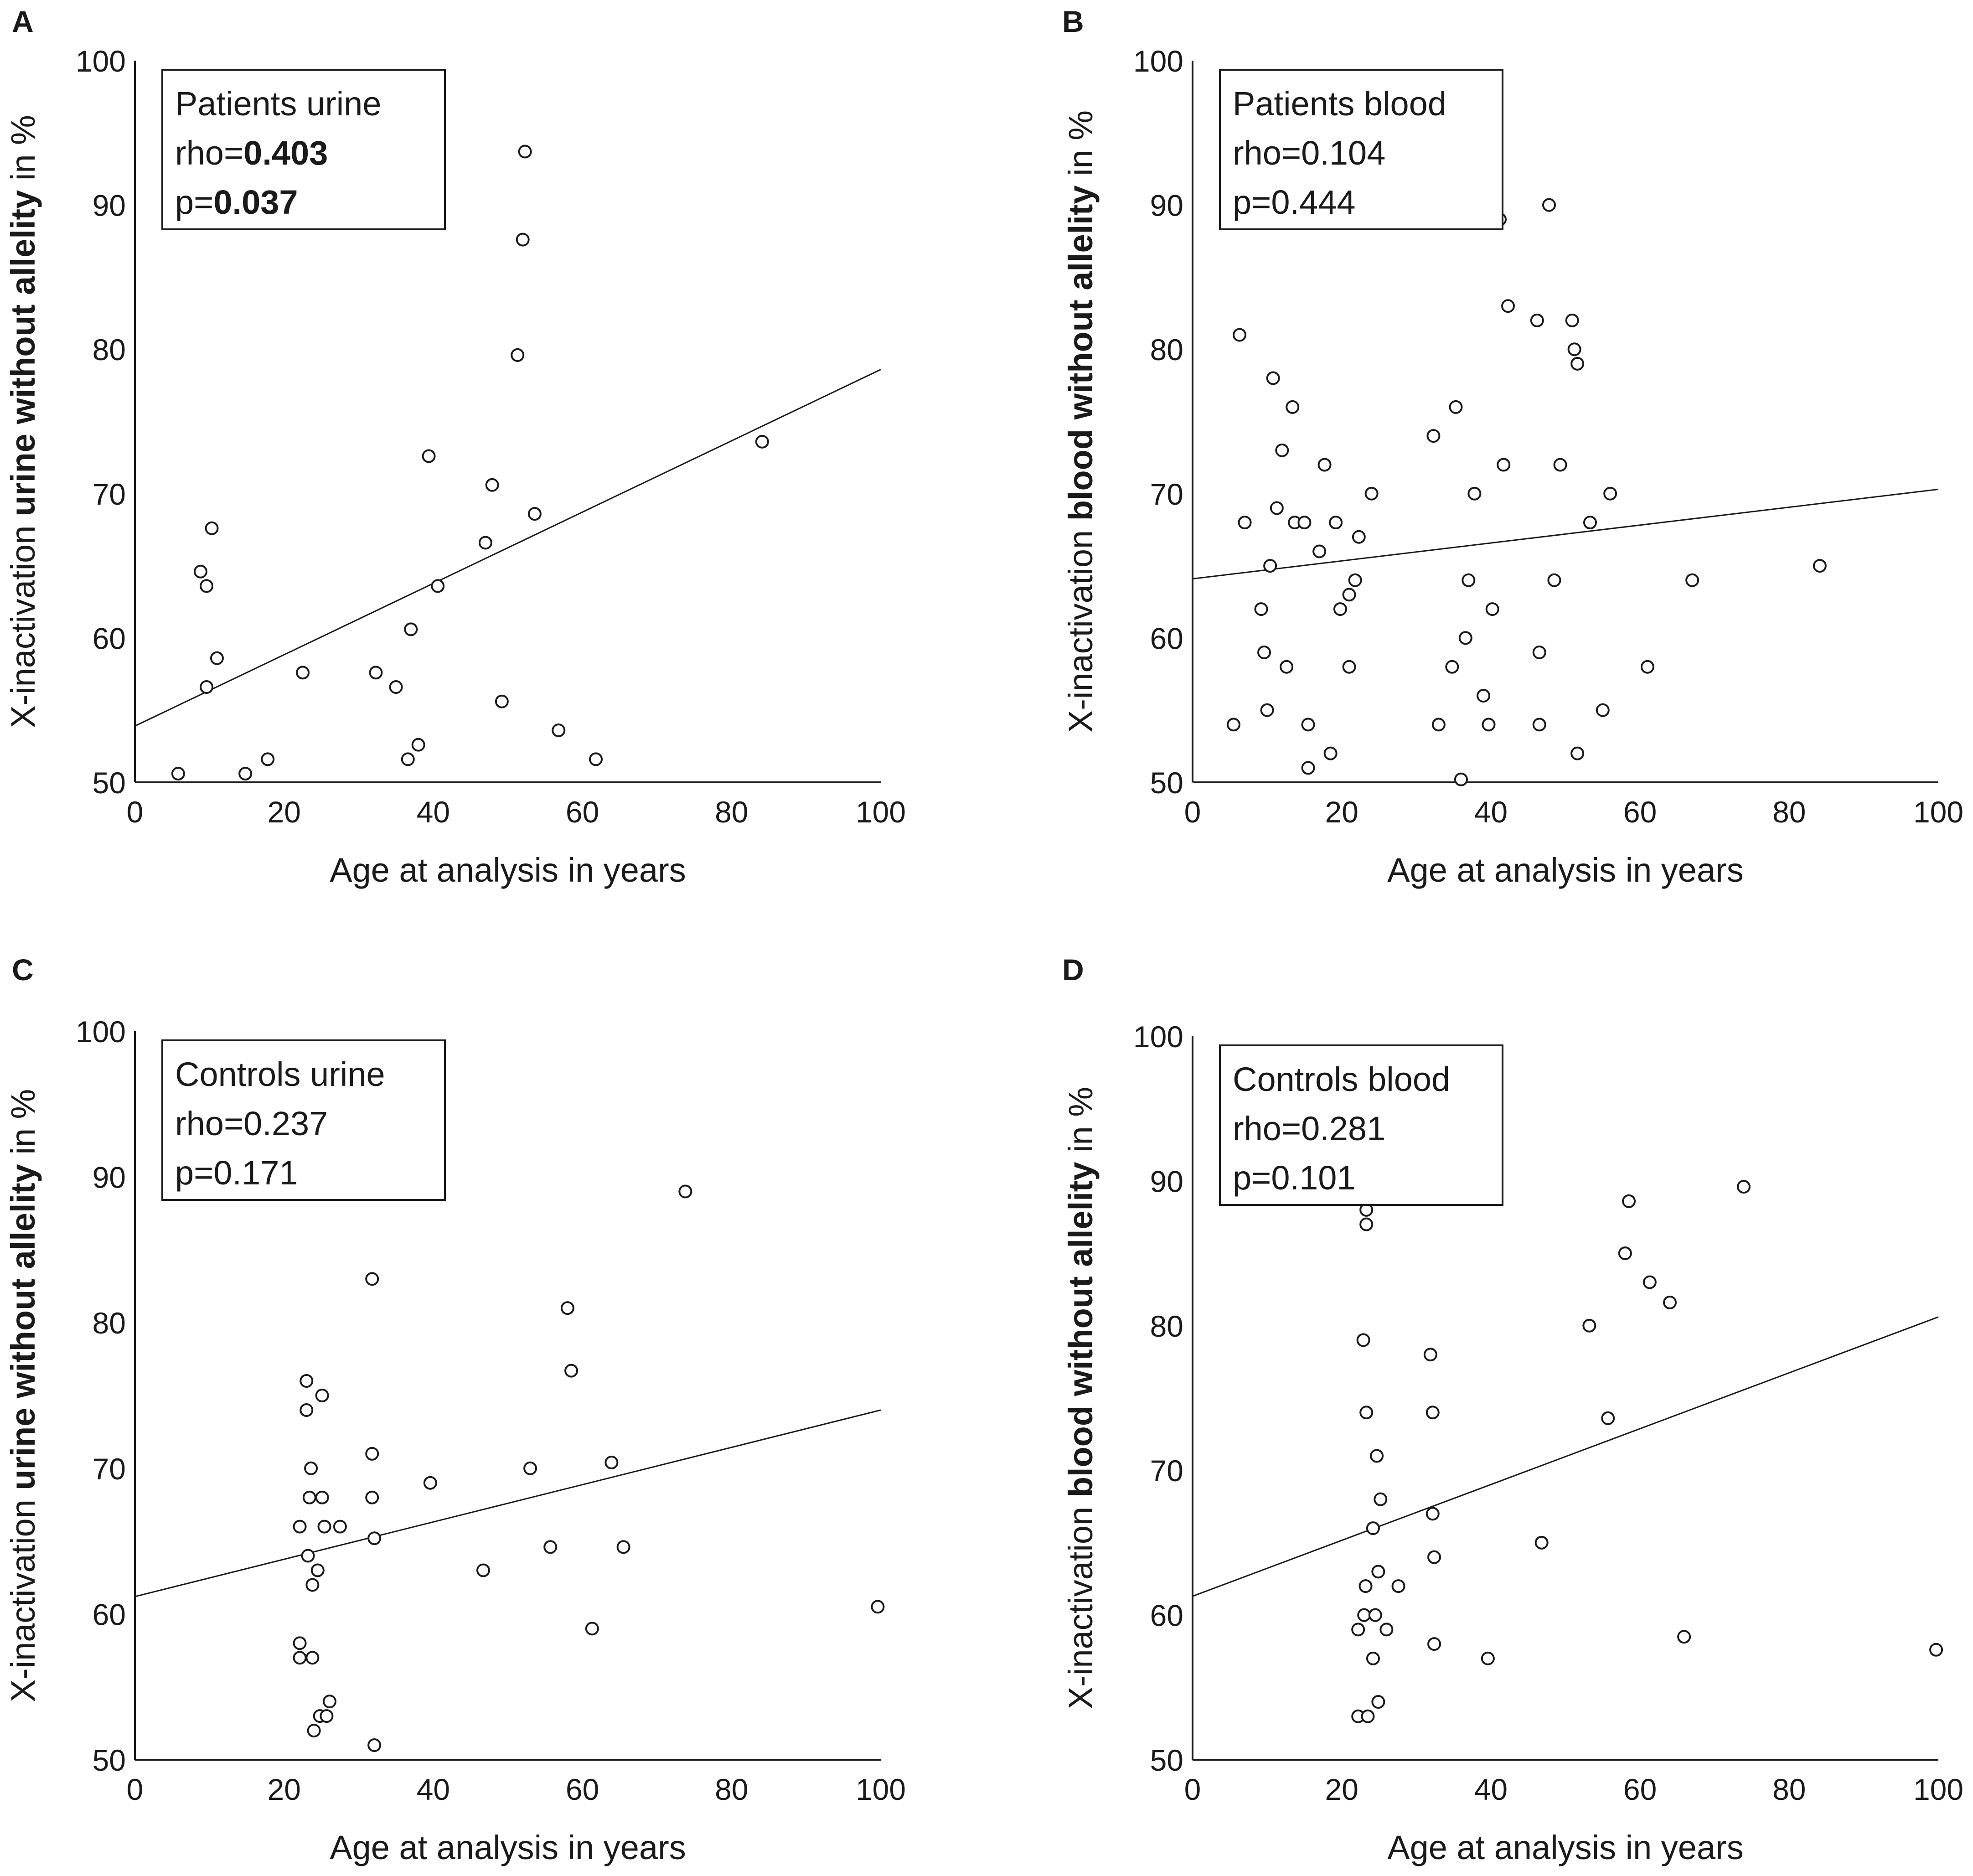  What do you see at coordinates (1343, 1128) in the screenshot?
I see `rho-value: 0.281` at bounding box center [1343, 1128].